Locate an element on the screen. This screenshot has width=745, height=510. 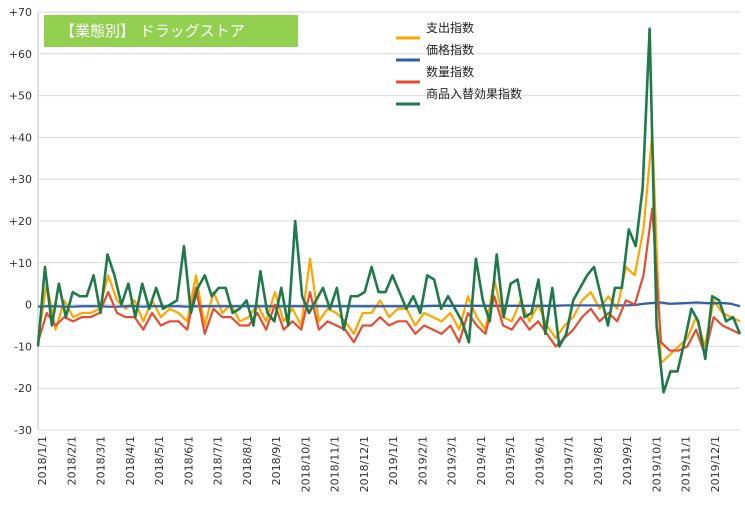
x-tick-label: 2019/4/1 is located at coordinates (481, 460).